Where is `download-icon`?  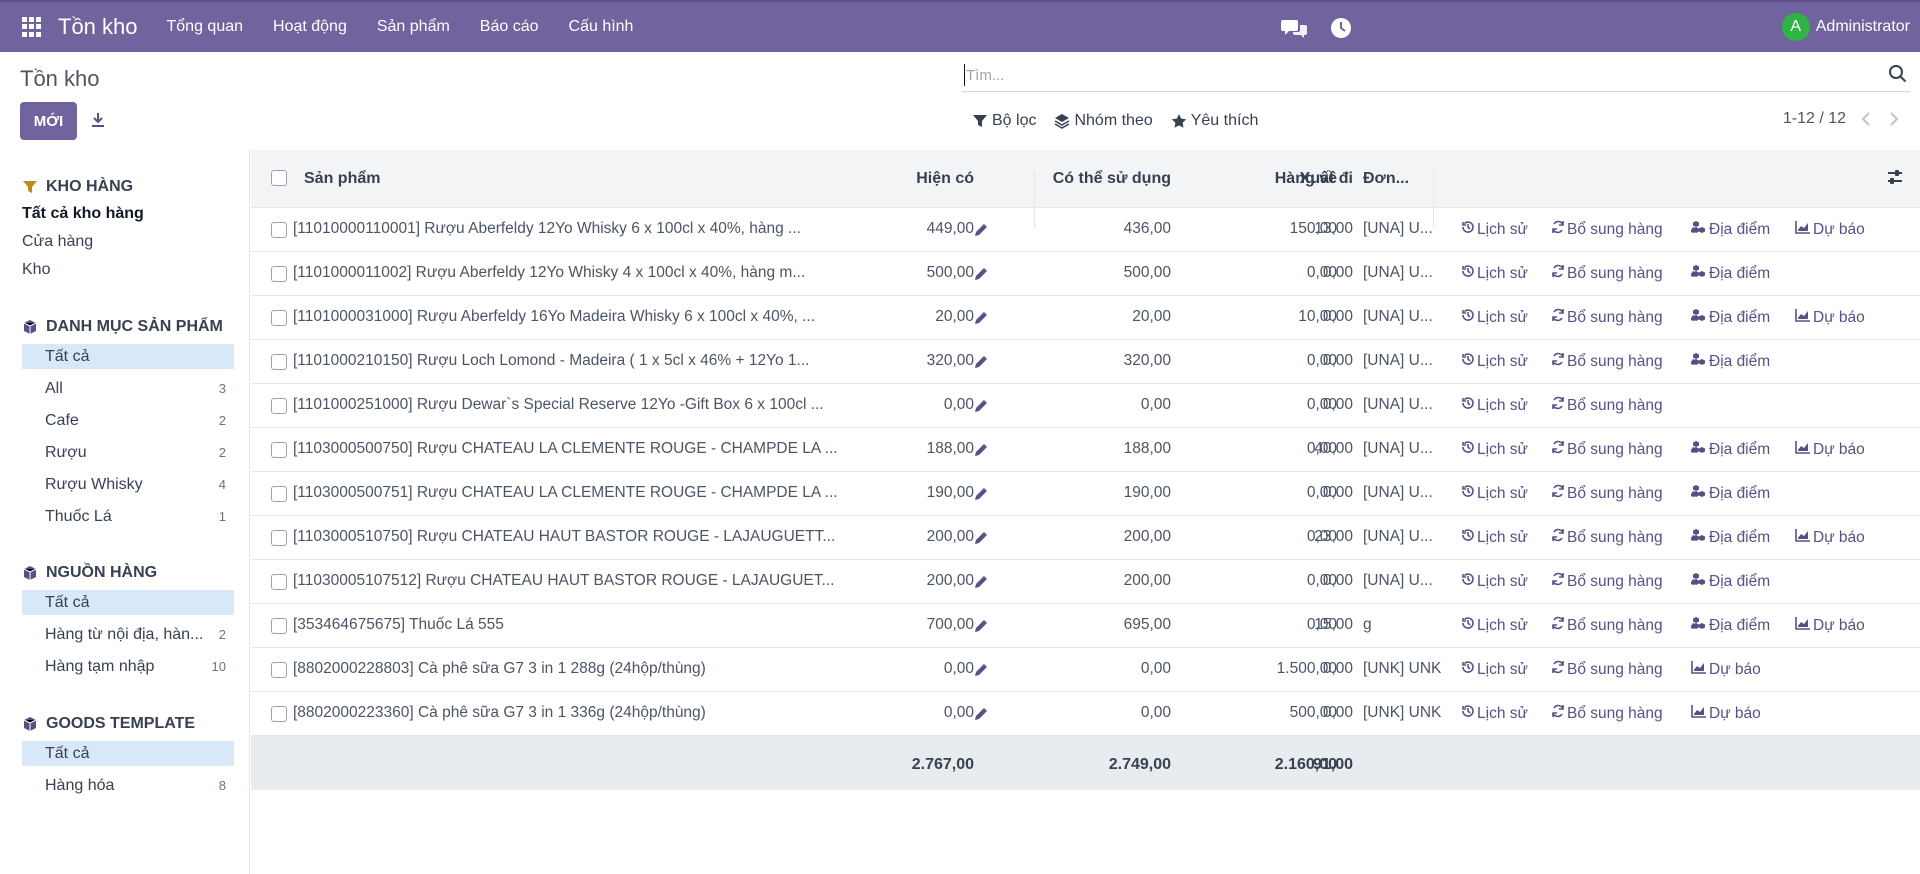
download-icon is located at coordinates (98, 120).